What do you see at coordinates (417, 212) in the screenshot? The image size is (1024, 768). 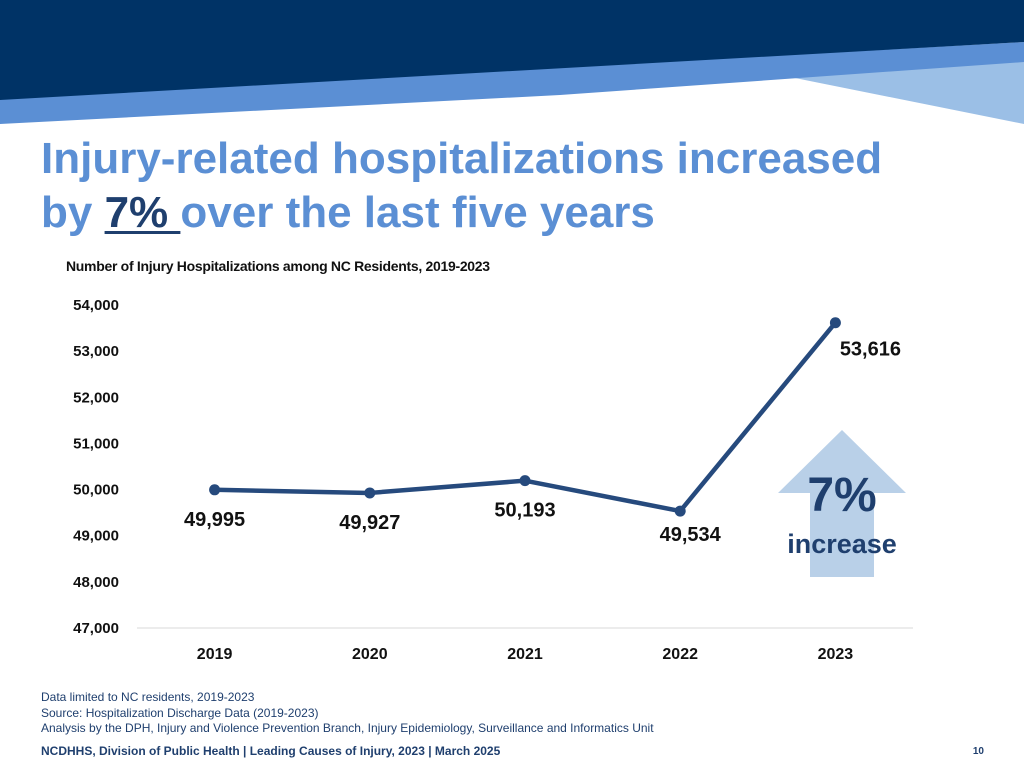 I see `title-rest: over the last five years` at bounding box center [417, 212].